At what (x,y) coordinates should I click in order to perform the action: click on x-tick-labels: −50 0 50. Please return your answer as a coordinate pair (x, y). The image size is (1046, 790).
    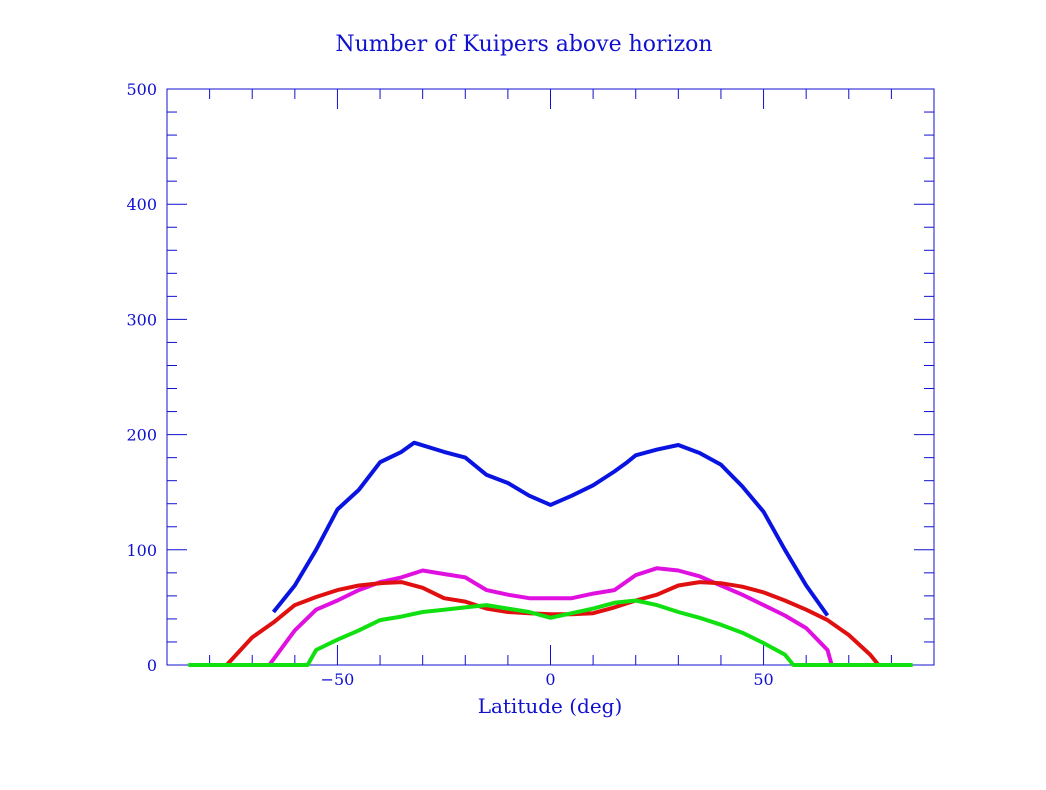
    Looking at the image, I should click on (547, 679).